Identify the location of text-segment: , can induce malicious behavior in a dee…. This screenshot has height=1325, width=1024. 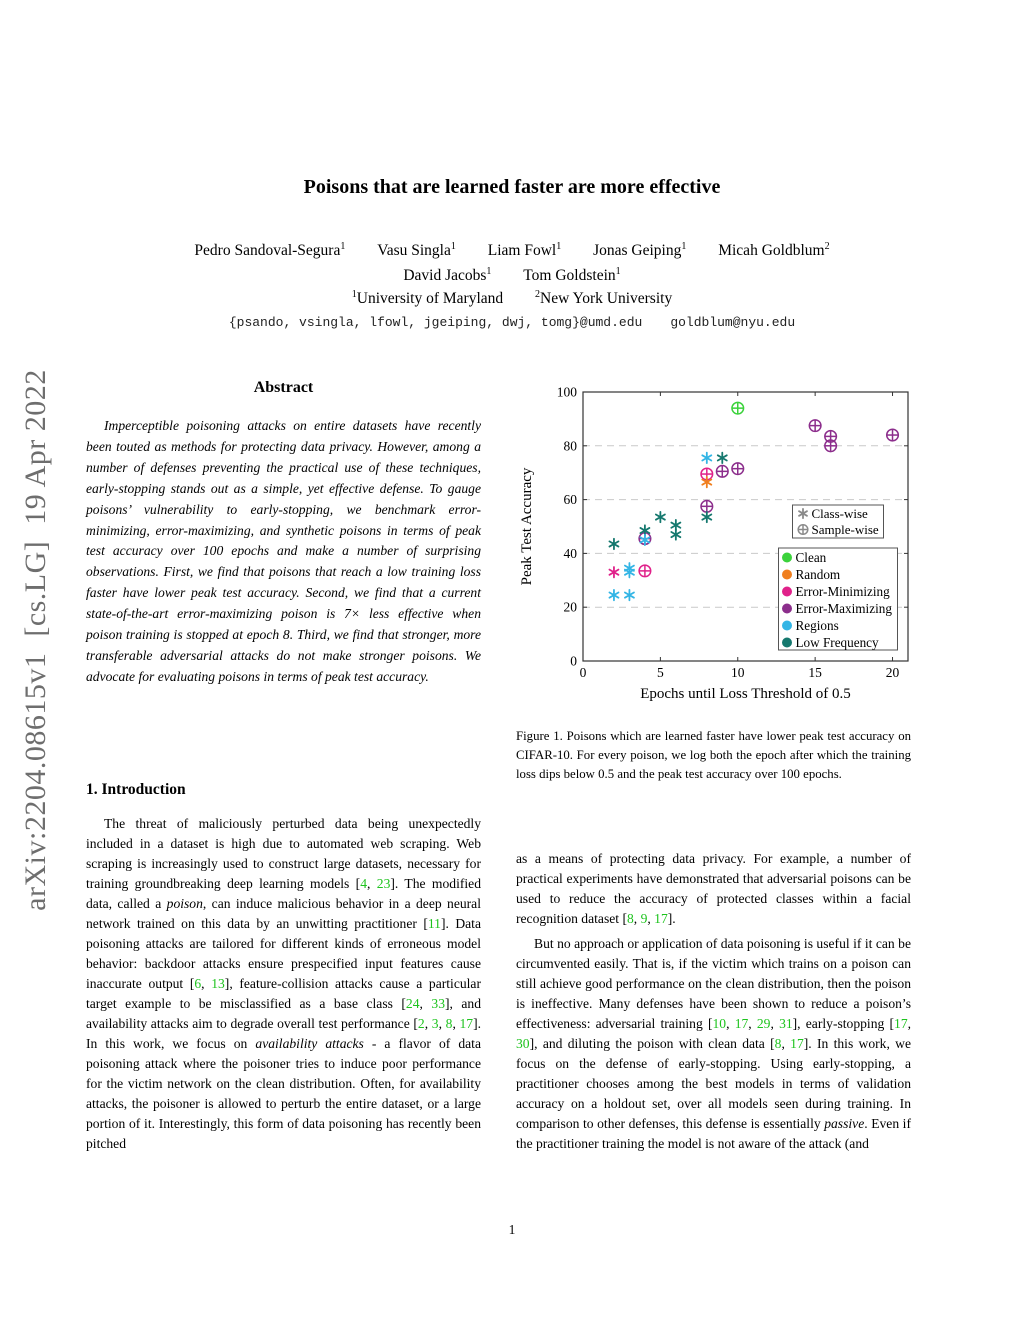
(283, 913).